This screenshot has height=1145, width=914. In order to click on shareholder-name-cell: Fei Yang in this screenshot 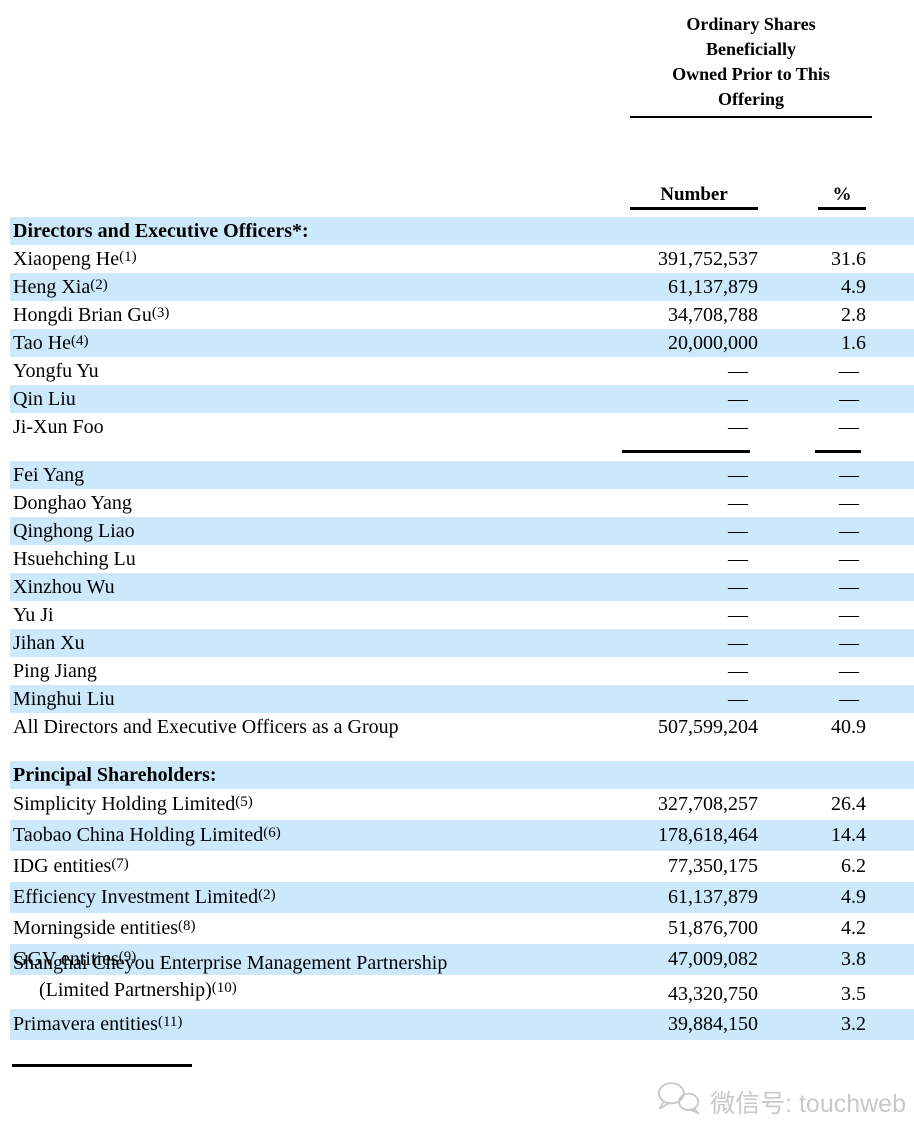, I will do `click(284, 475)`.